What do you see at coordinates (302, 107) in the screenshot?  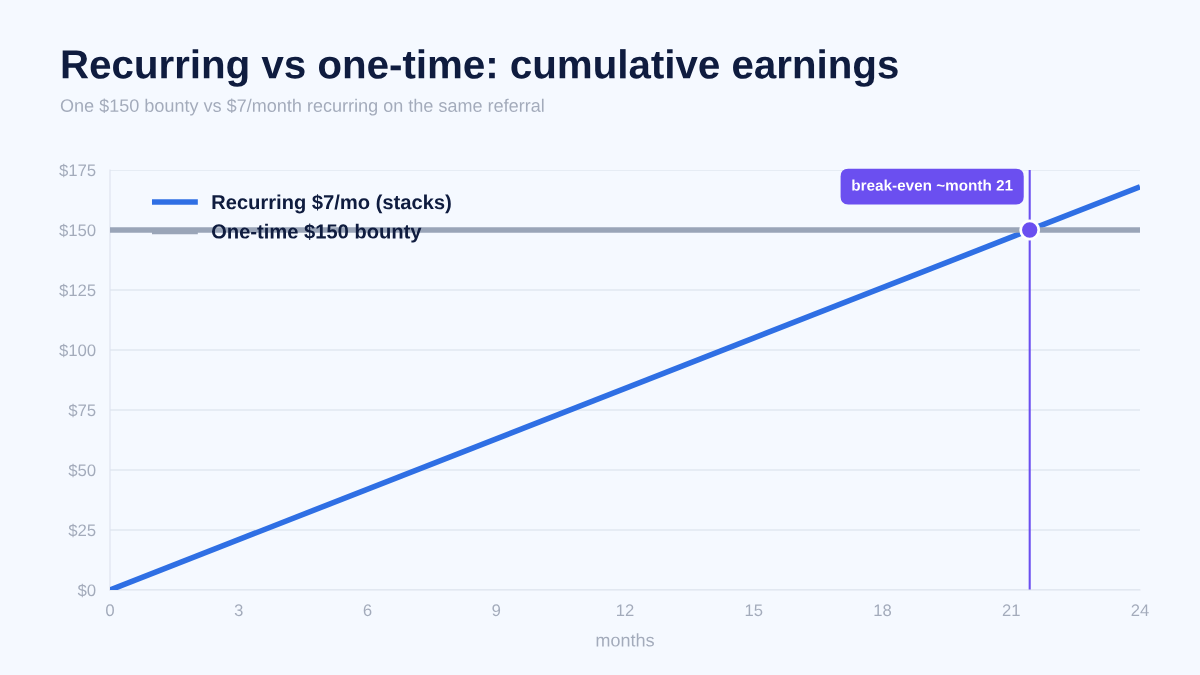 I see `chart-subtitle: One $150 bounty vs $7/month recurring on the same referral` at bounding box center [302, 107].